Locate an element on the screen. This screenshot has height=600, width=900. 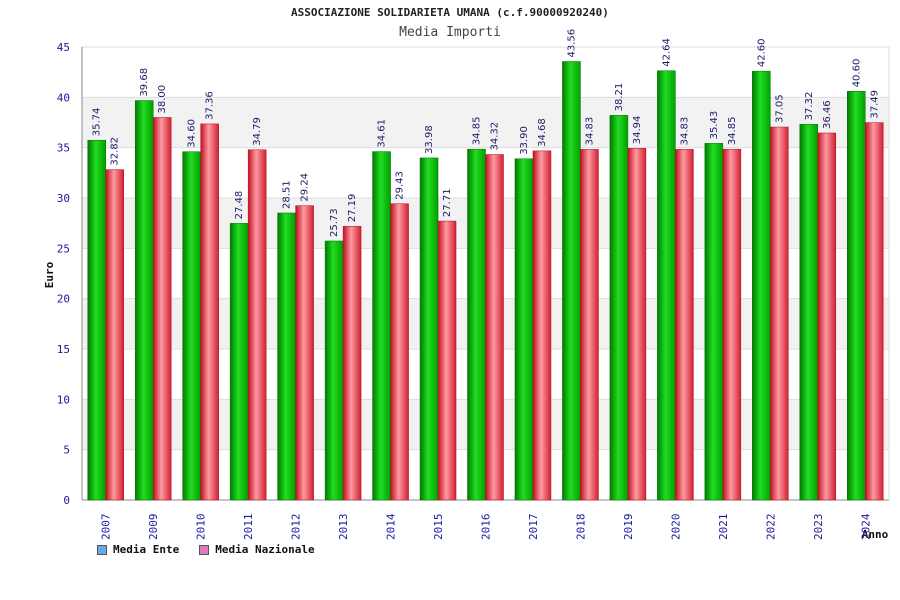
data-label: 43.56 is located at coordinates (571, 43).